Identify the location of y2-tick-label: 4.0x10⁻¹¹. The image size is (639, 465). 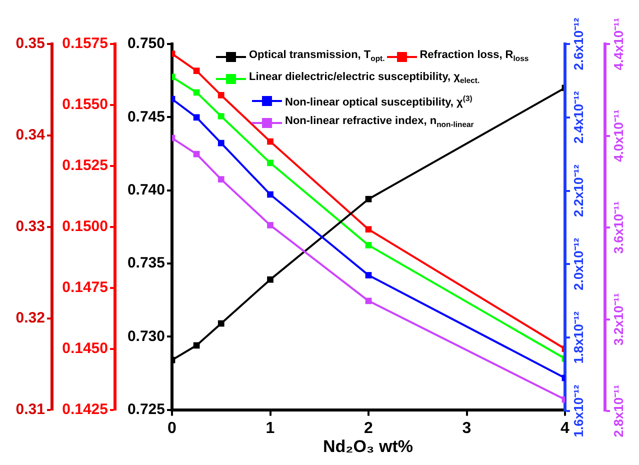
(618, 136).